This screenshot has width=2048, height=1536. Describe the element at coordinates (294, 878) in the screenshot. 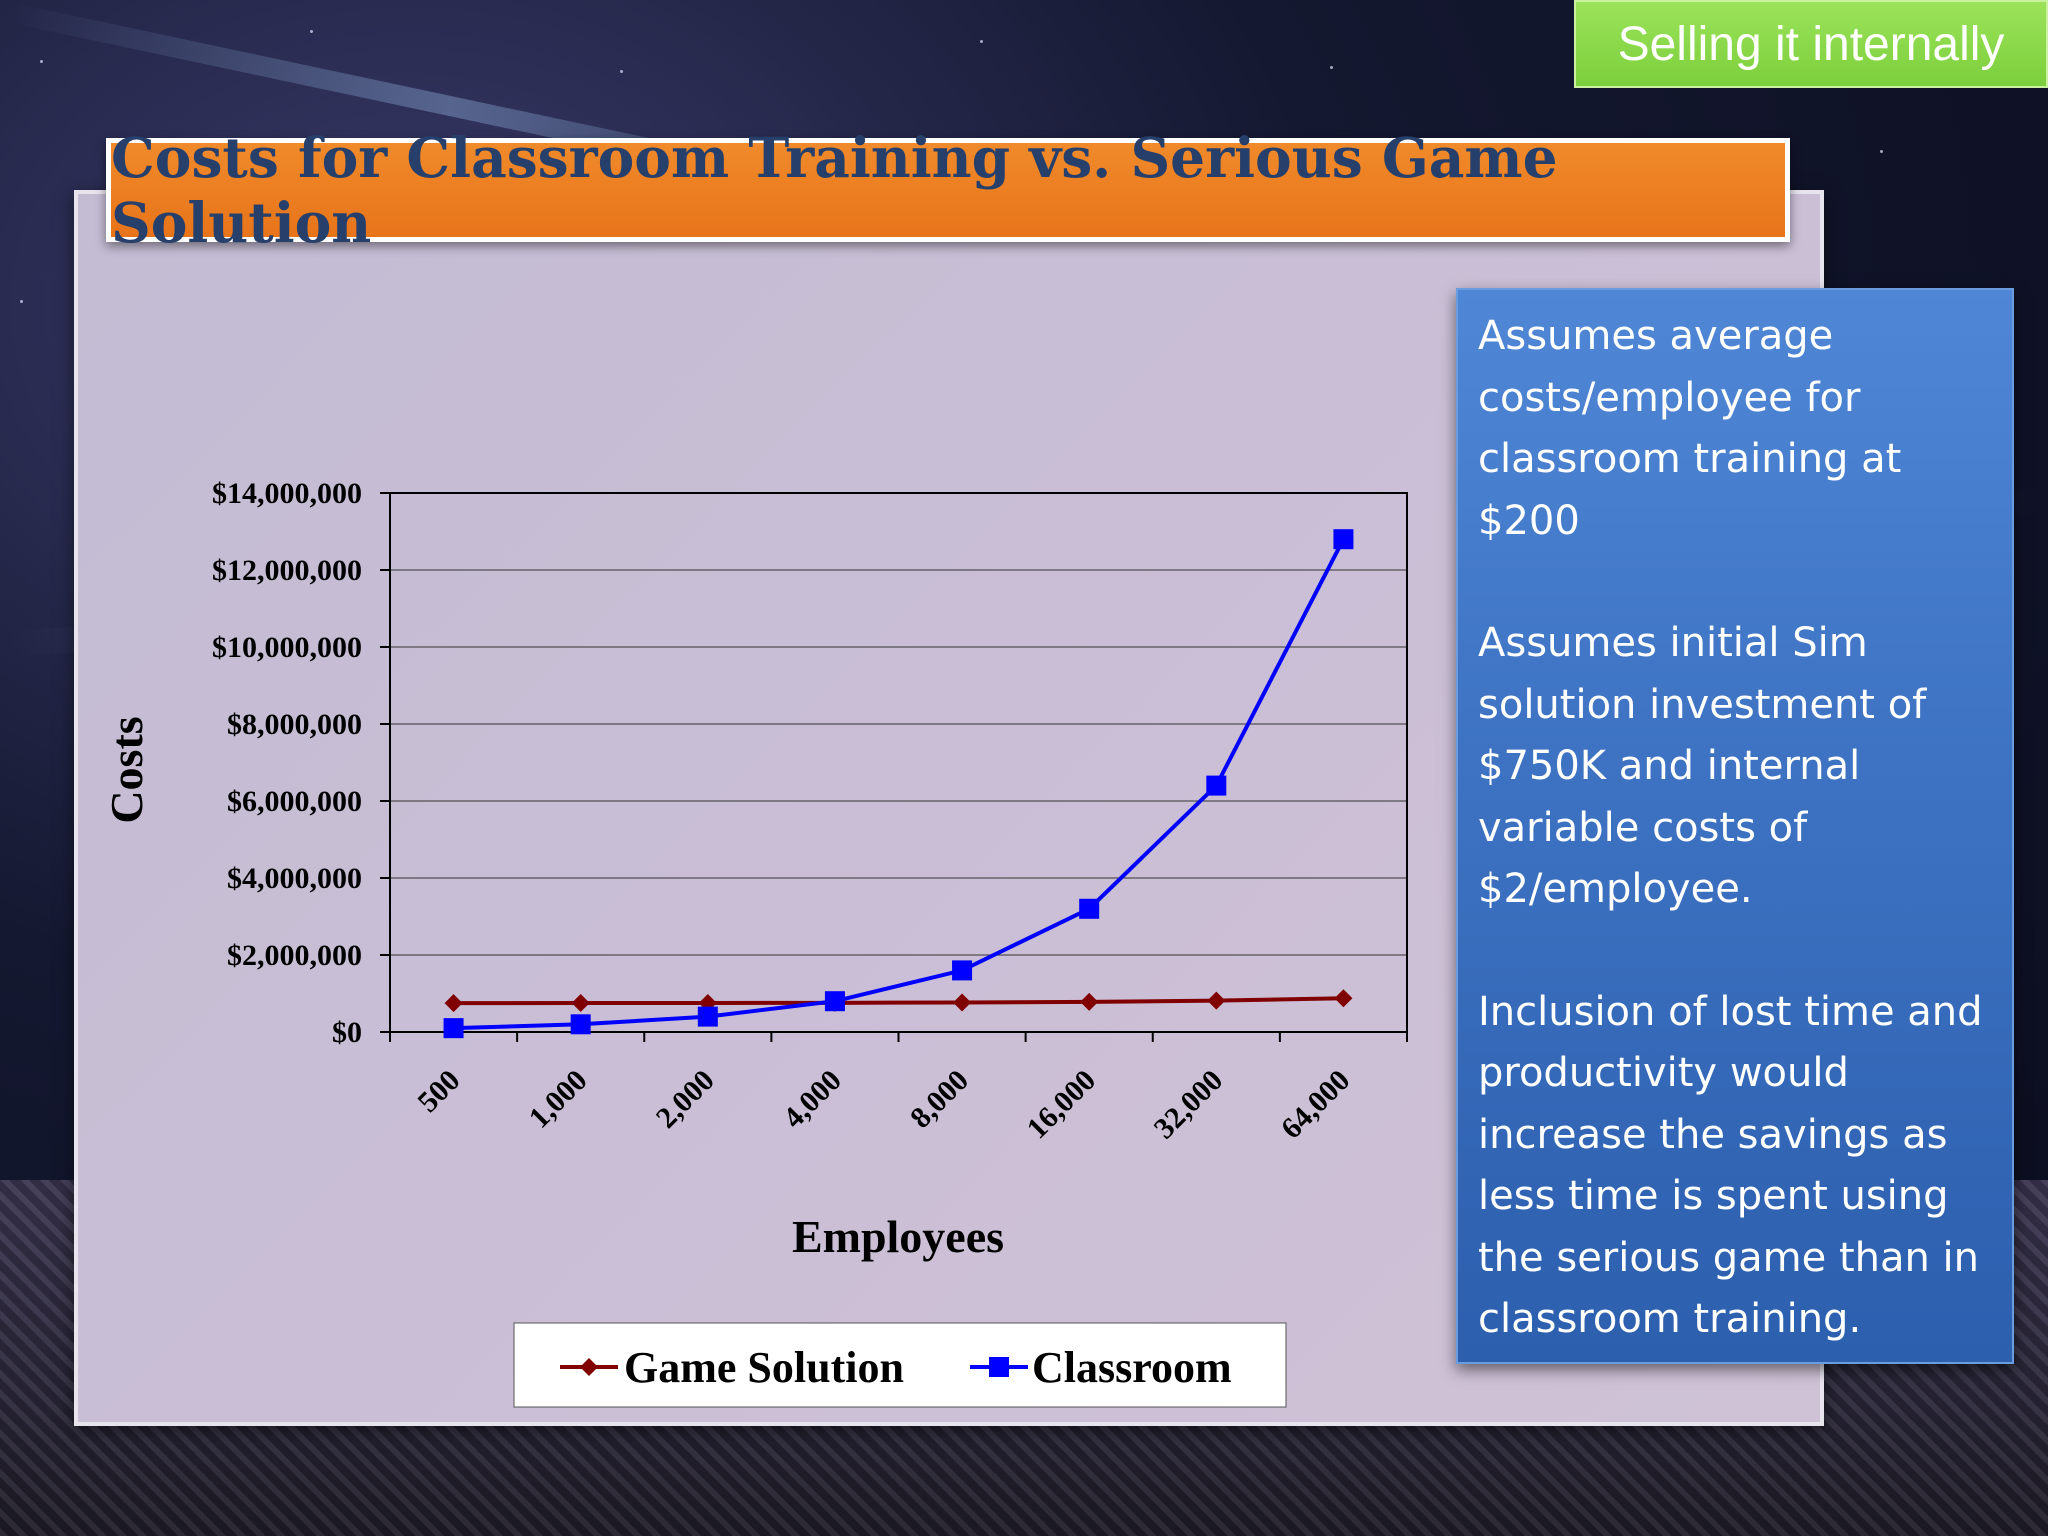

I see `y-tick-label: $4,000,000` at that location.